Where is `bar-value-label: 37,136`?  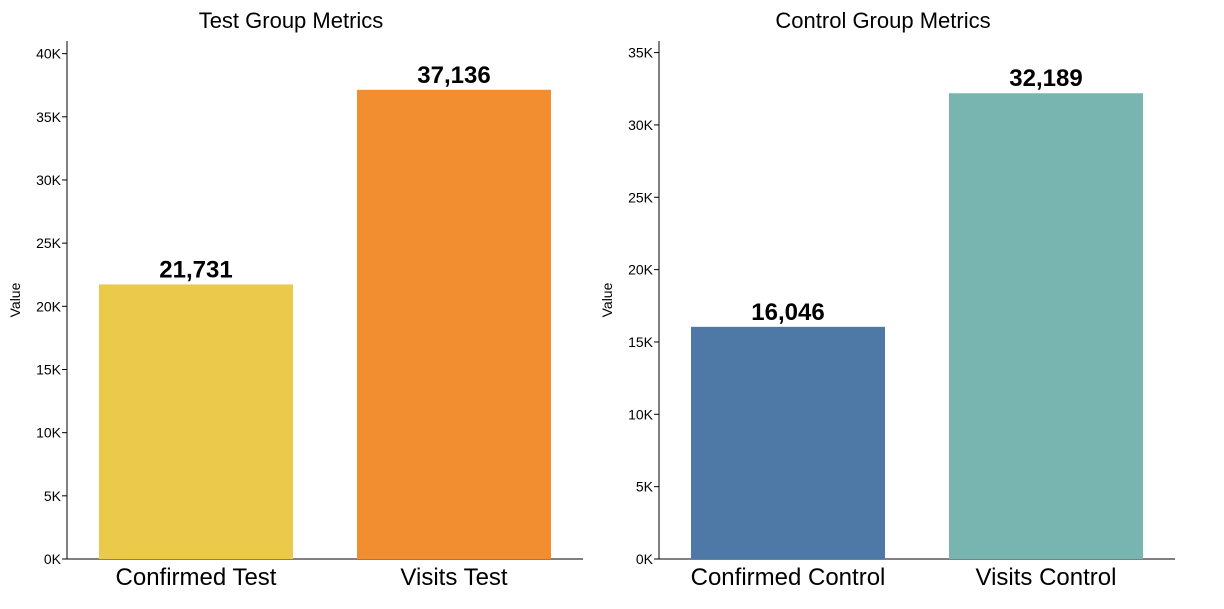 bar-value-label: 37,136 is located at coordinates (453, 75).